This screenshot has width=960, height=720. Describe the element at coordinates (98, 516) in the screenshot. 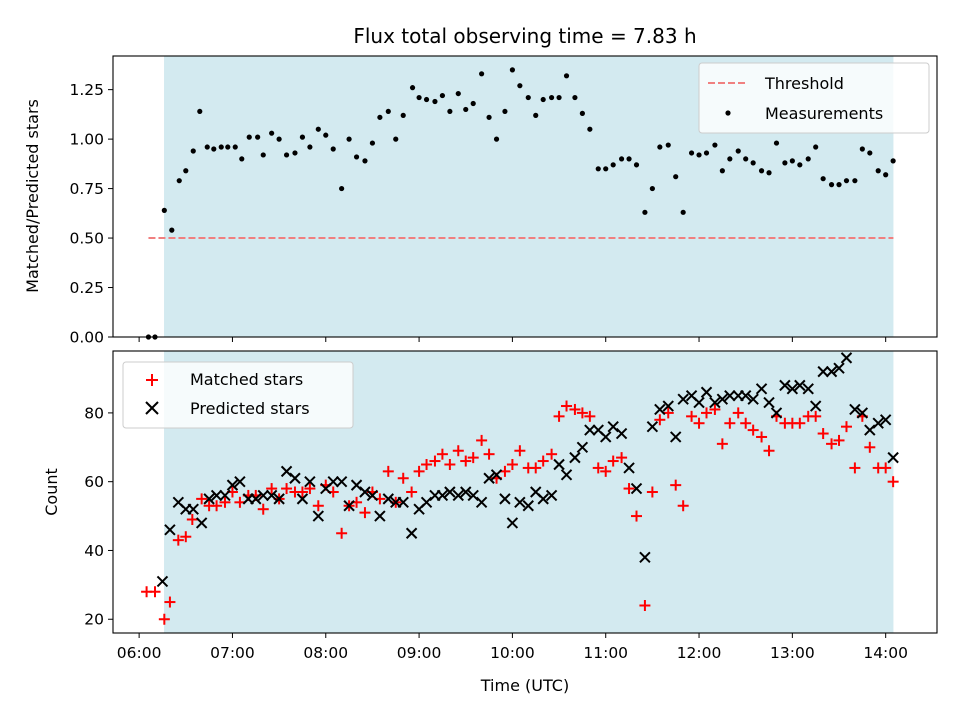

I see `bottom-y-axis-ticks: 20 40 60 80` at that location.